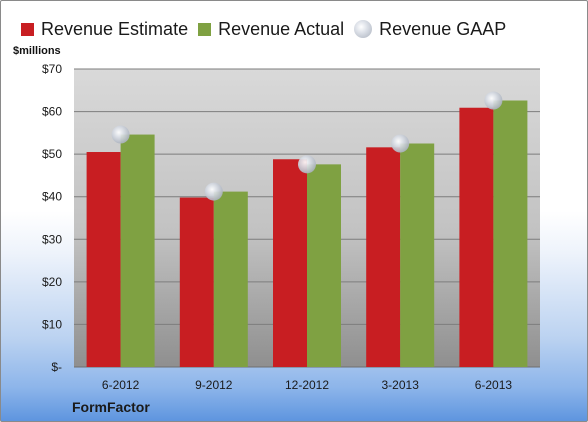  What do you see at coordinates (52, 69) in the screenshot?
I see `y-tick-label: $70` at bounding box center [52, 69].